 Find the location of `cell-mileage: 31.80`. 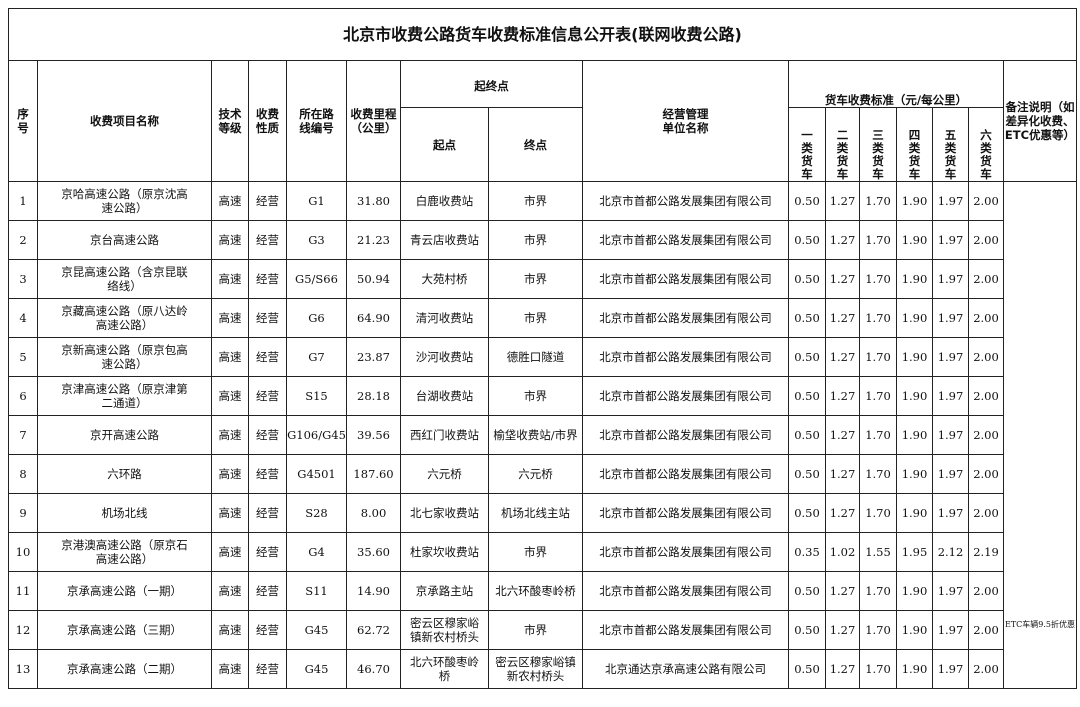

cell-mileage: 31.80 is located at coordinates (373, 201).